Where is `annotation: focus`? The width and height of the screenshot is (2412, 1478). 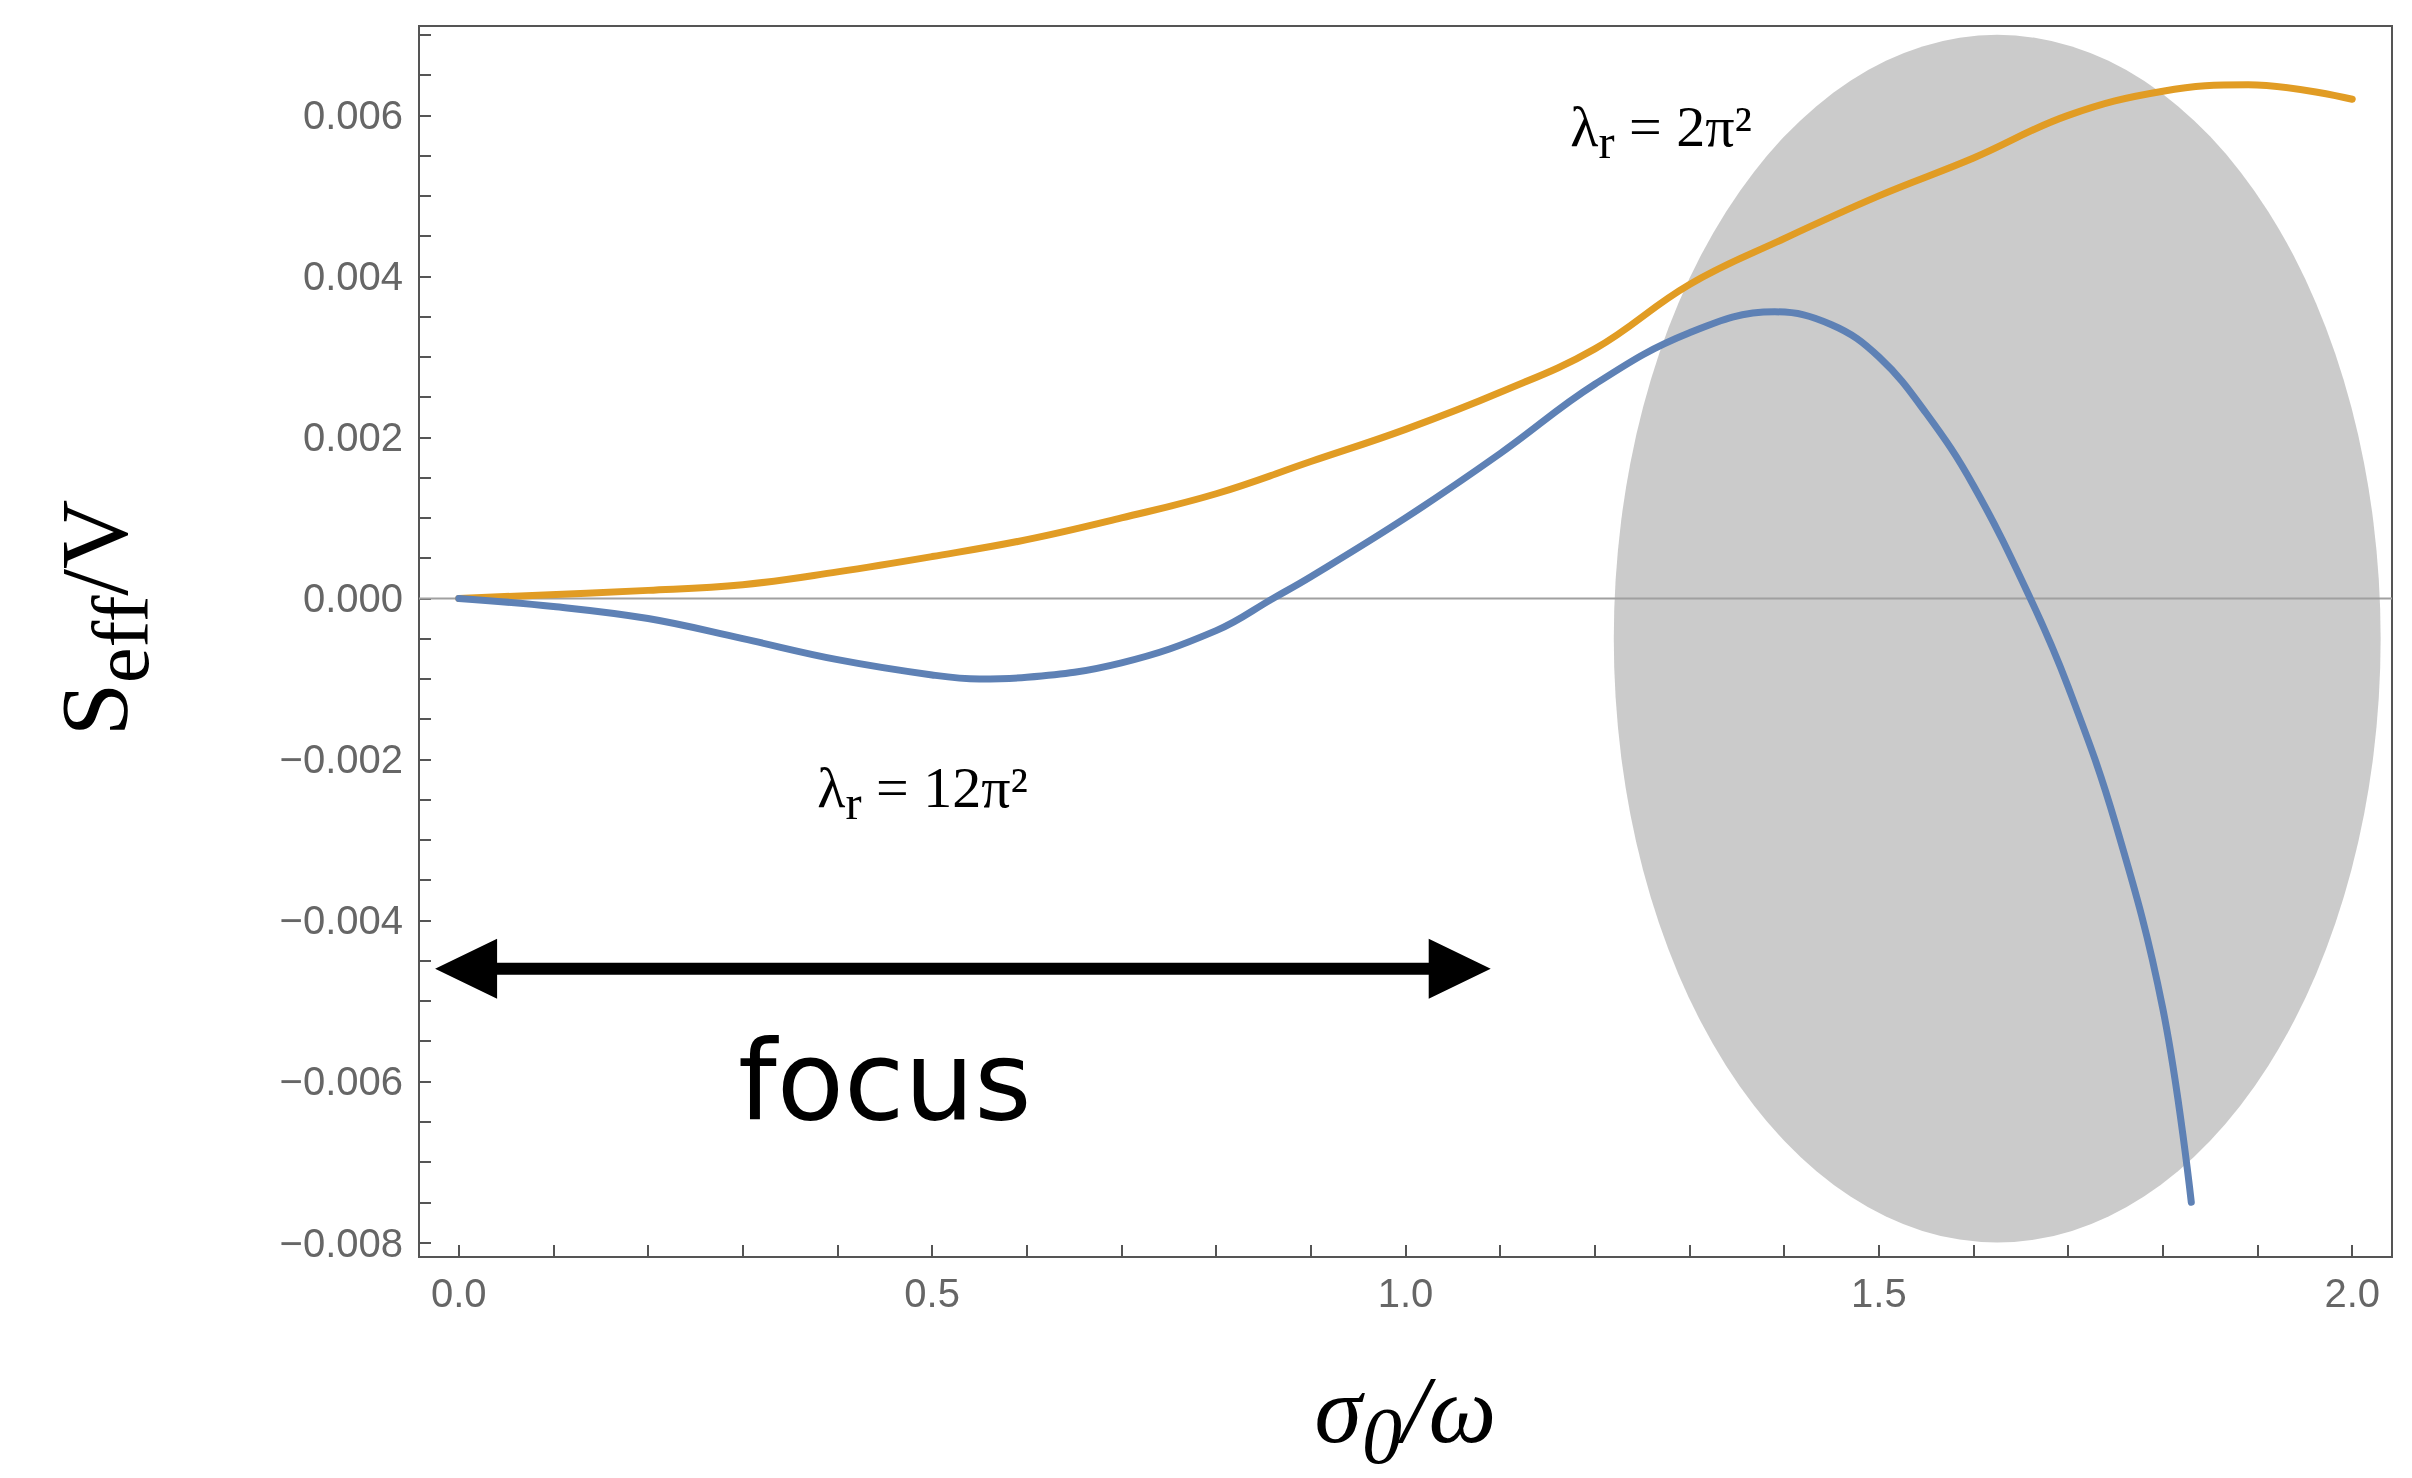 annotation: focus is located at coordinates (885, 1081).